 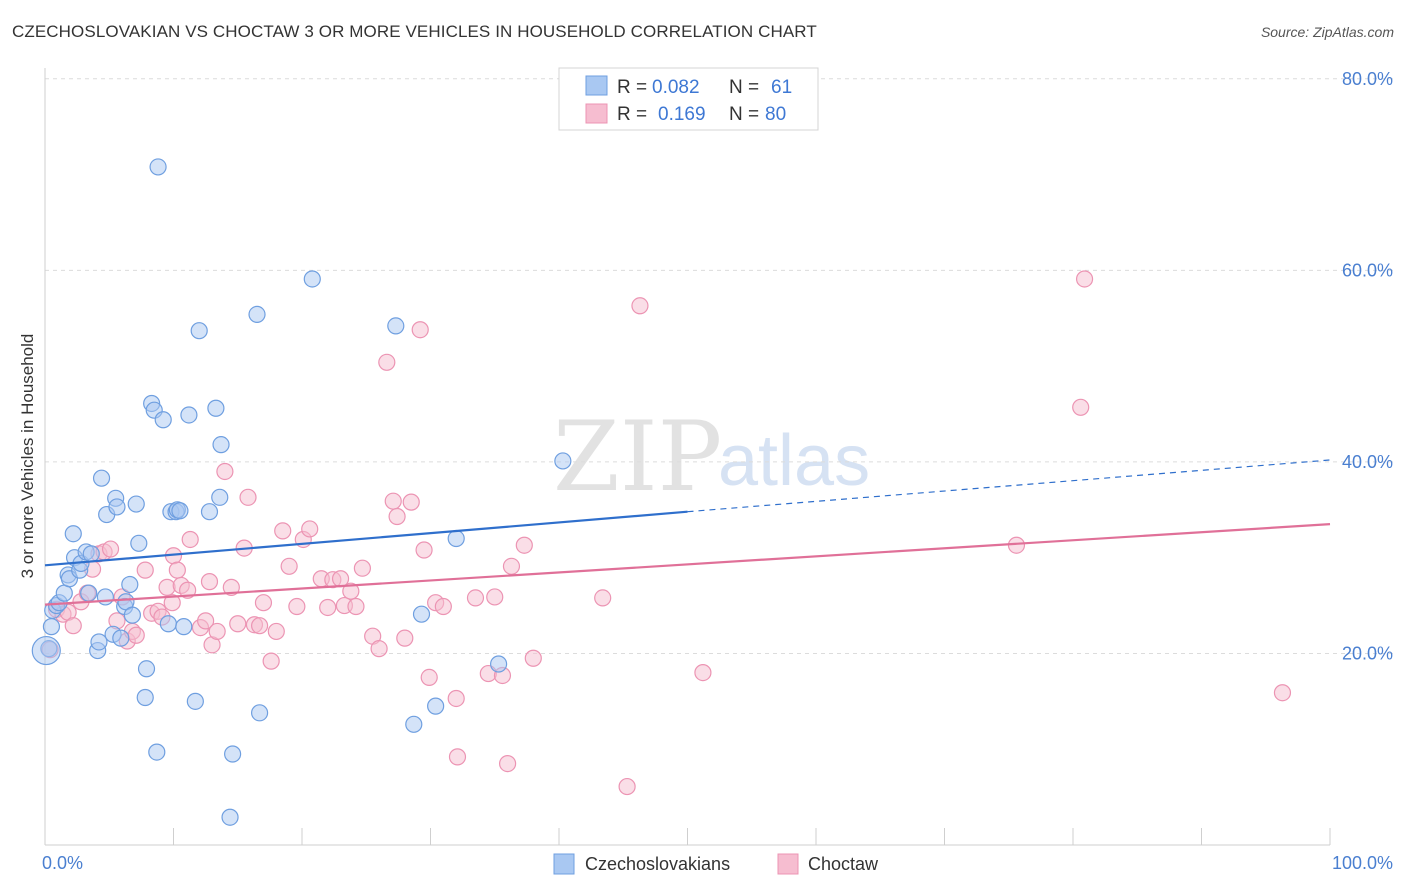 I want to click on y-tick-label-60: 60.0%, so click(x=1367, y=270).